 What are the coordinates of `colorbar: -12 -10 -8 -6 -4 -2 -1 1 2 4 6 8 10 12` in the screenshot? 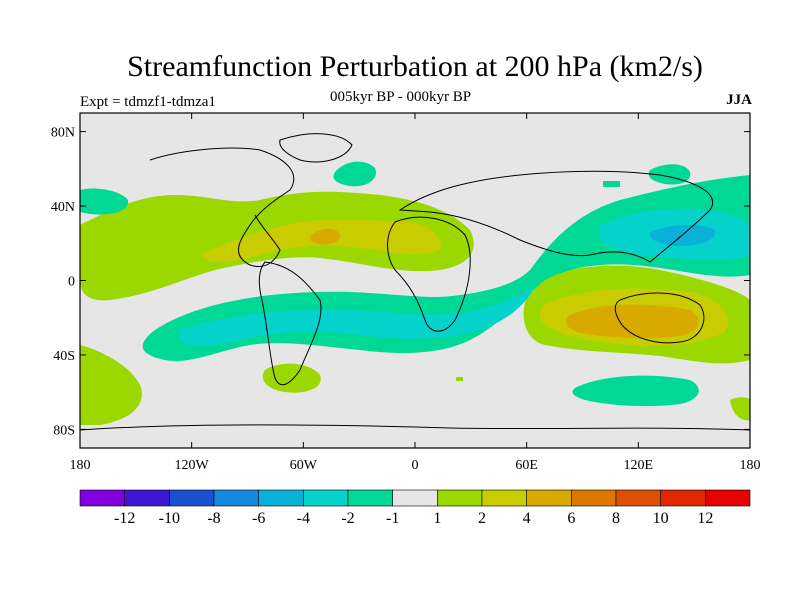 It's located at (415, 508).